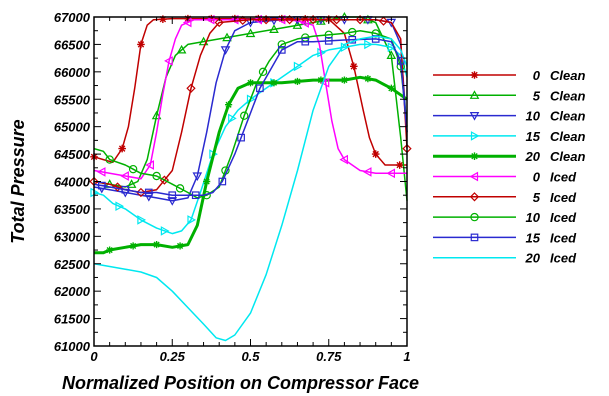 This screenshot has height=396, width=609. I want to click on y-tick-label: 67000, so click(72, 17).